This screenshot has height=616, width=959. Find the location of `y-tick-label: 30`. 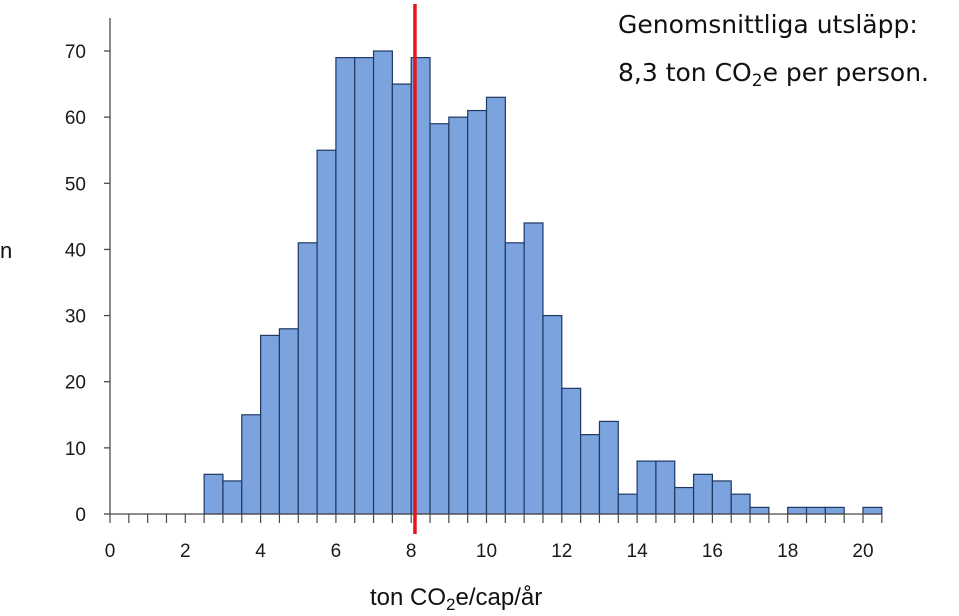

y-tick-label: 30 is located at coordinates (75, 317).